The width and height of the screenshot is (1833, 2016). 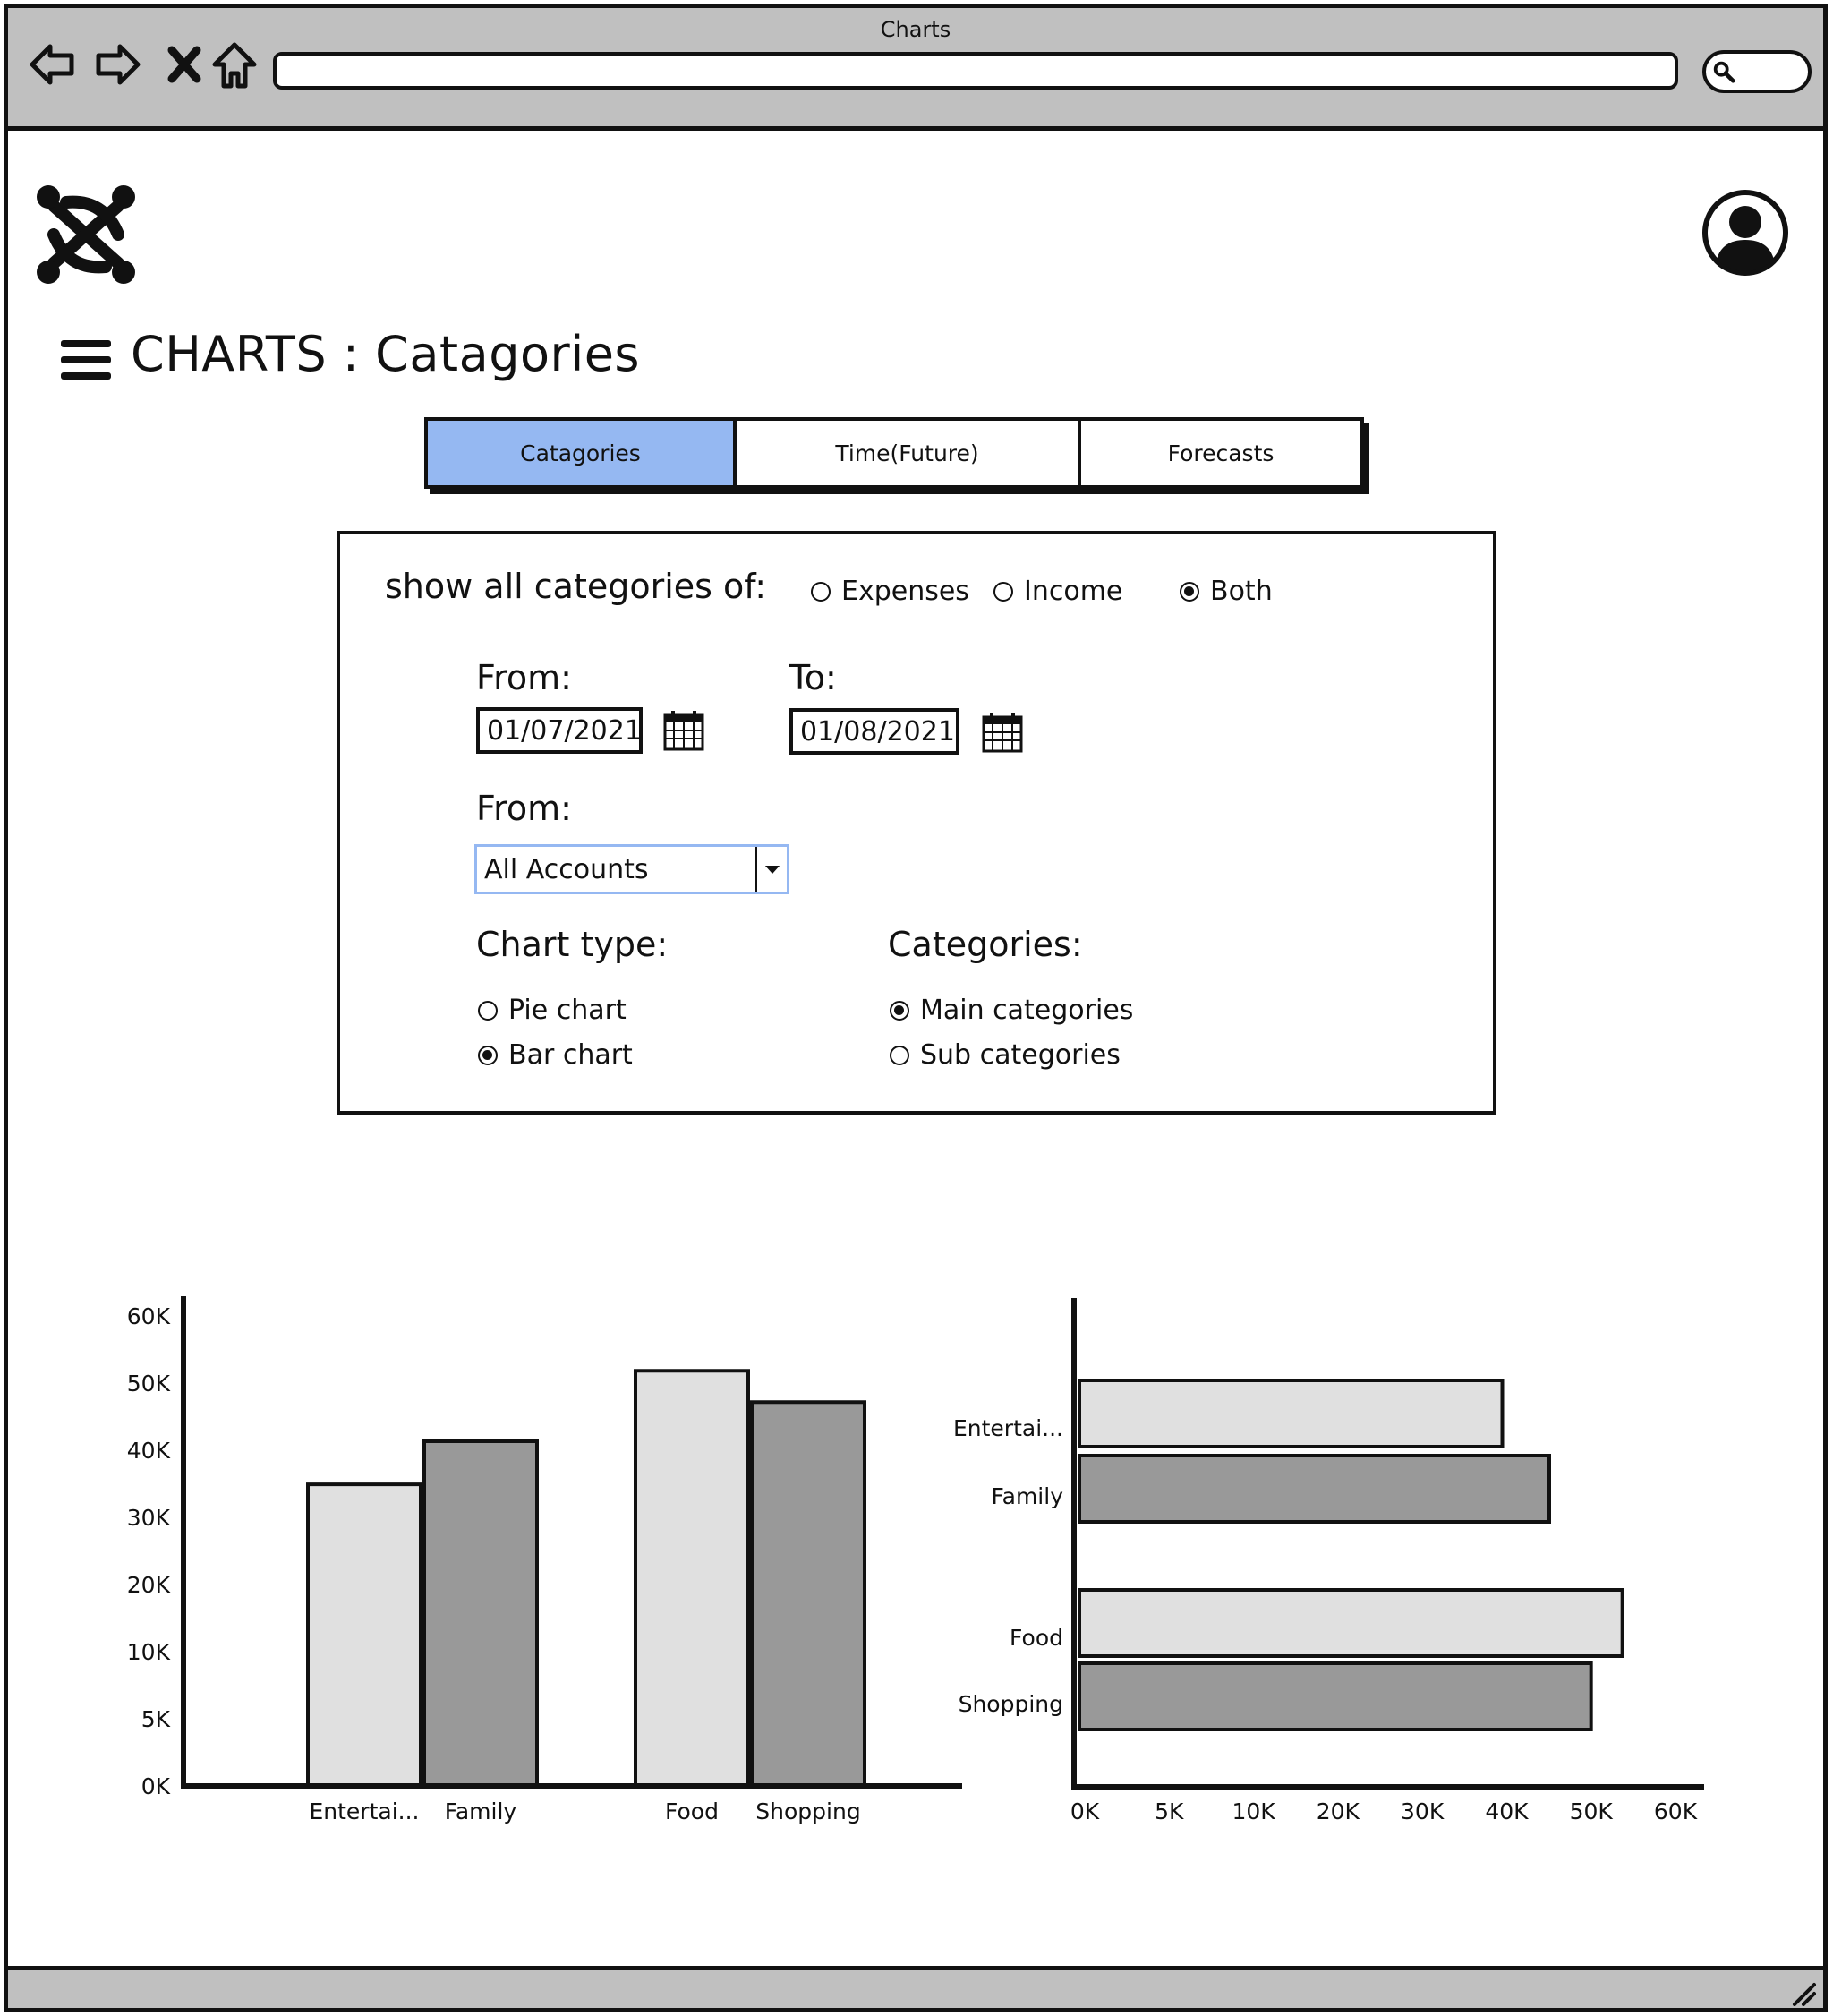 I want to click on x-tick-label: Food, so click(x=692, y=1811).